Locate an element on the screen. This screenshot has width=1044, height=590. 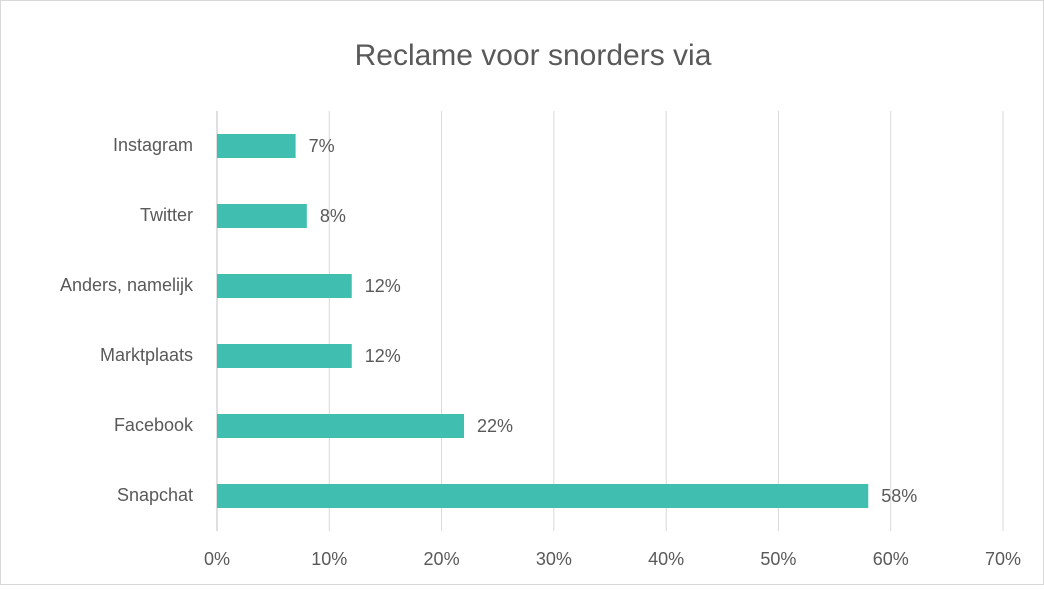
data-label: 8% is located at coordinates (333, 216).